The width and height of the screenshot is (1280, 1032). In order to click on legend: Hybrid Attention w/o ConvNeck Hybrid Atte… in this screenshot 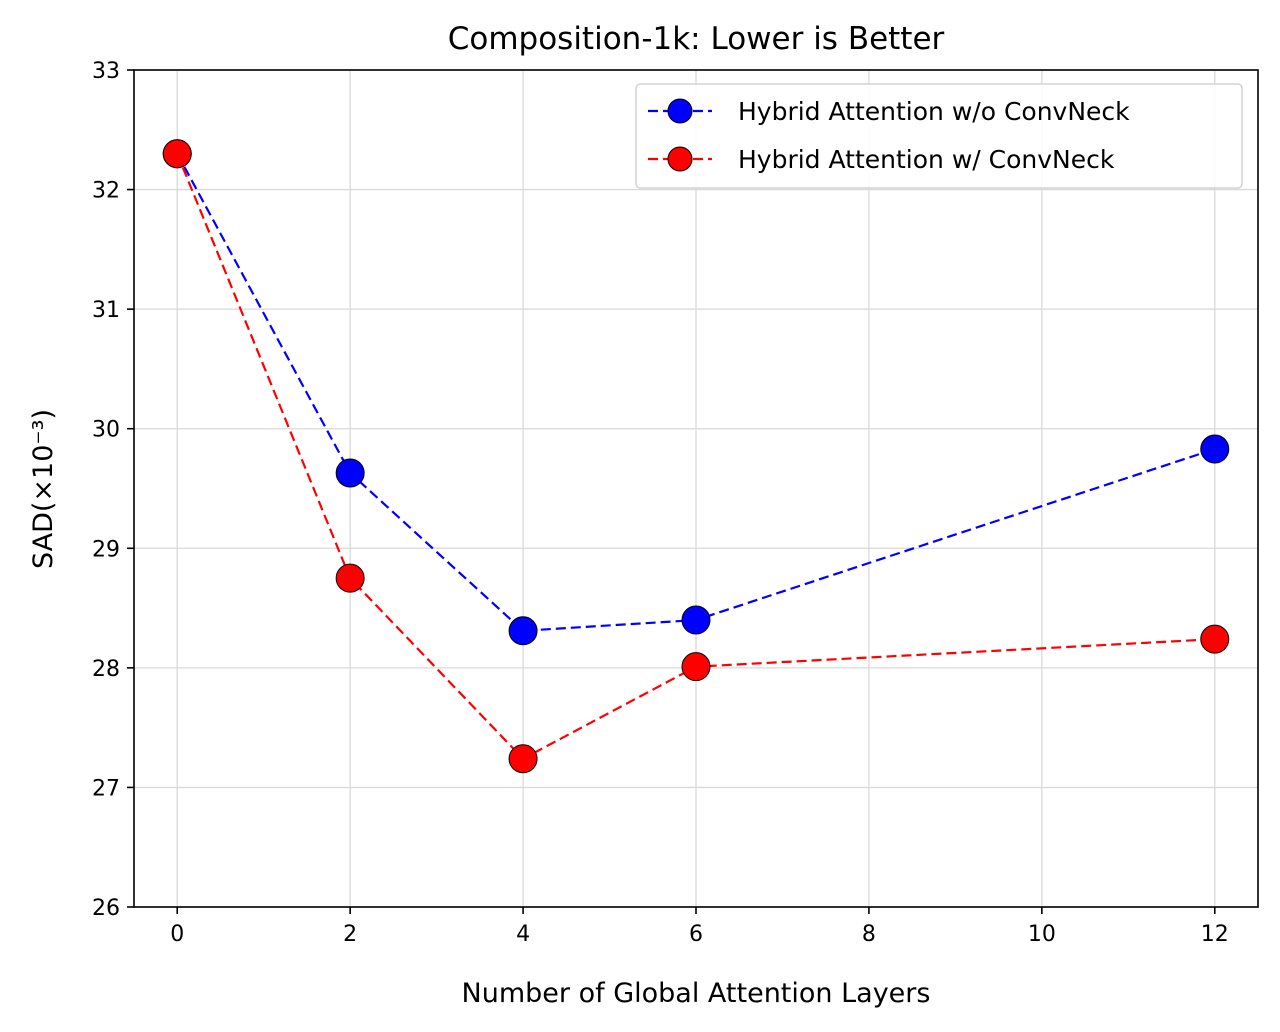, I will do `click(939, 136)`.